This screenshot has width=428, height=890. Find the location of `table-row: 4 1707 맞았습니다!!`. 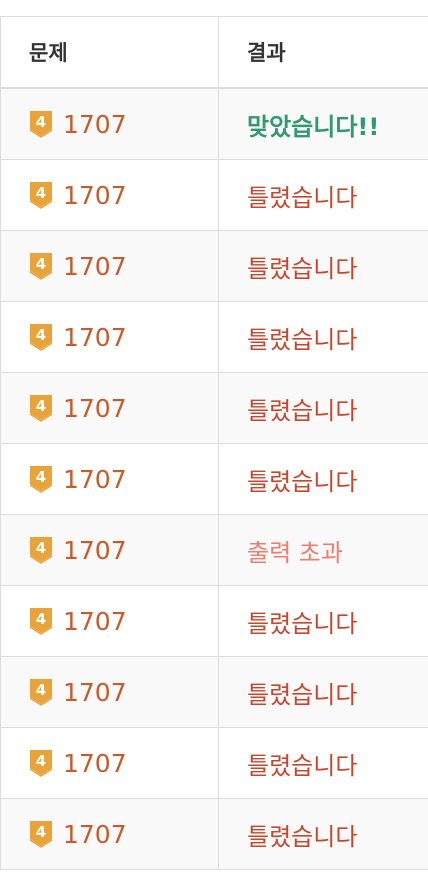

table-row: 4 1707 맞았습니다!! is located at coordinates (214, 123).